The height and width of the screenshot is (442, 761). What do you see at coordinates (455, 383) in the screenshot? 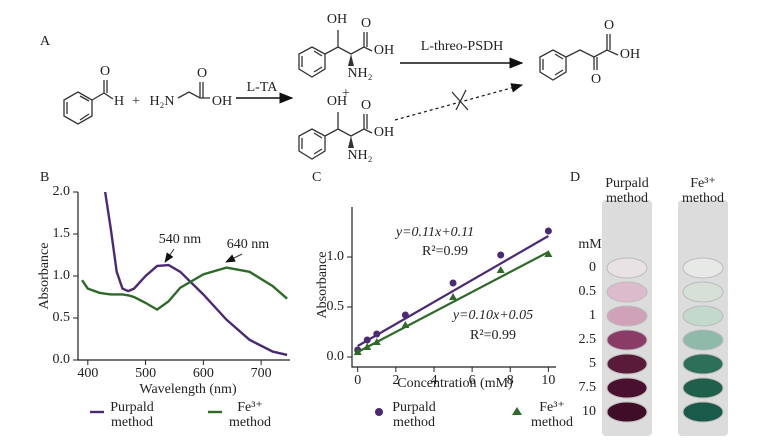
I see `x-axis-title: Concentration (mM)` at bounding box center [455, 383].